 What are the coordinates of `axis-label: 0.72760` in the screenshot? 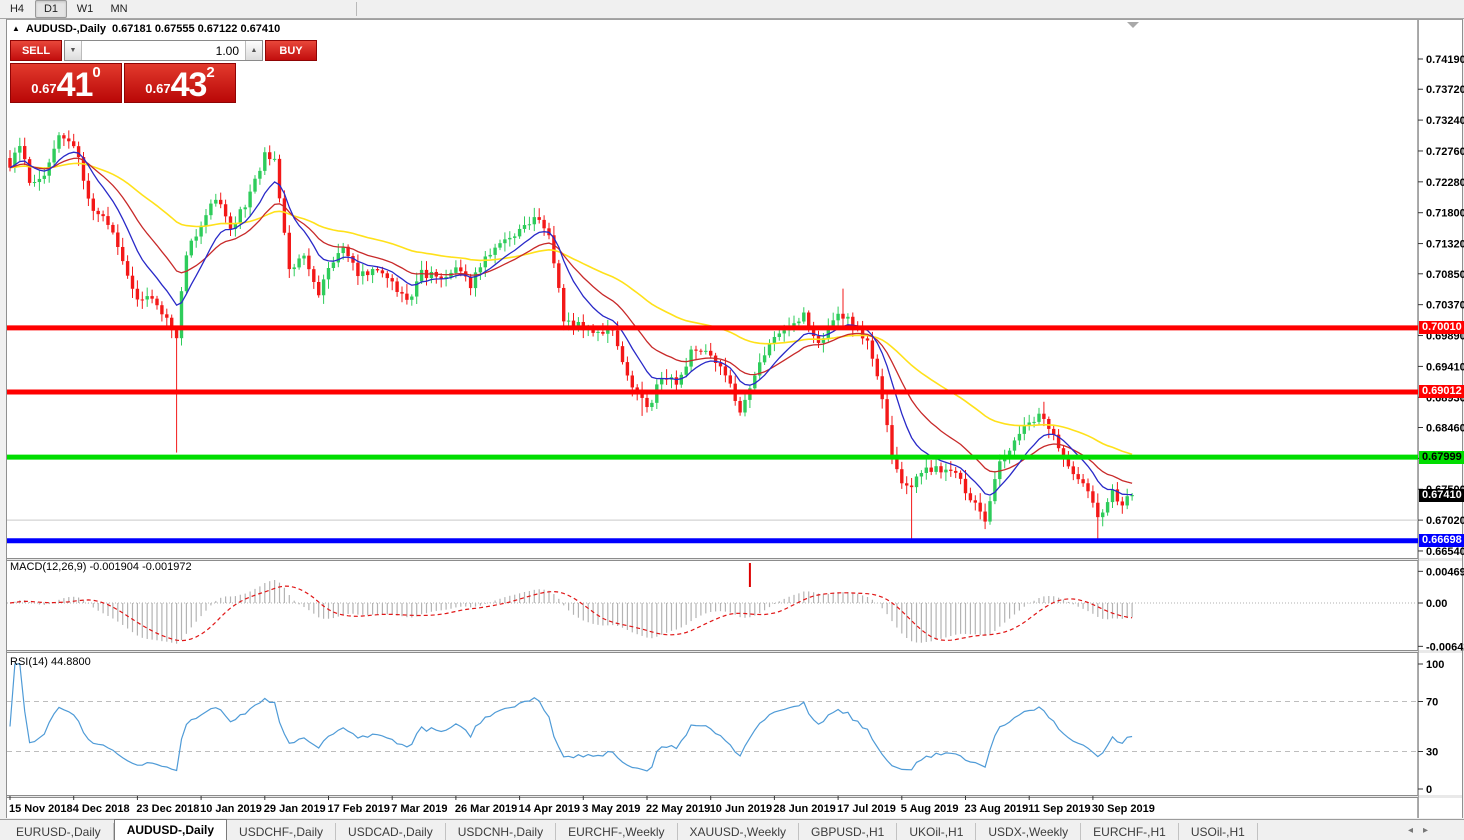 It's located at (1445, 152).